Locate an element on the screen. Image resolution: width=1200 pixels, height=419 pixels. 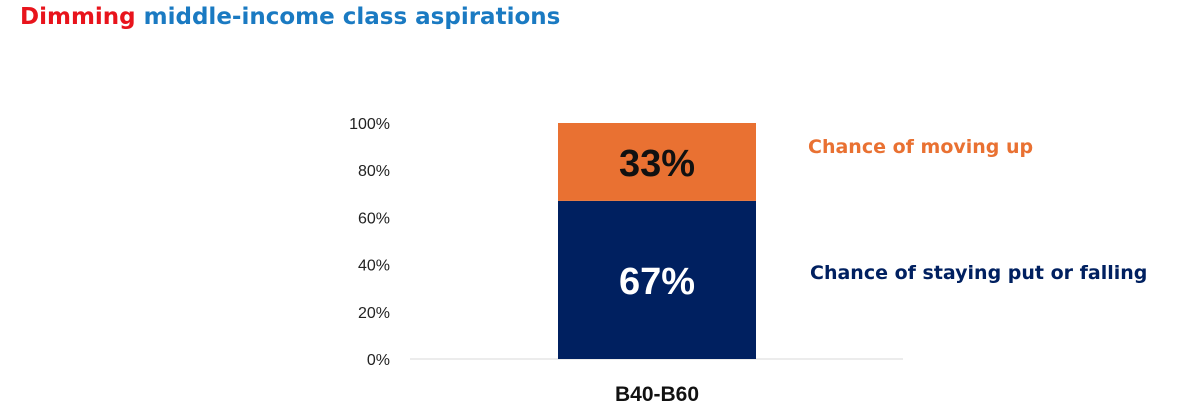
bars: 67% 33% is located at coordinates (657, 241).